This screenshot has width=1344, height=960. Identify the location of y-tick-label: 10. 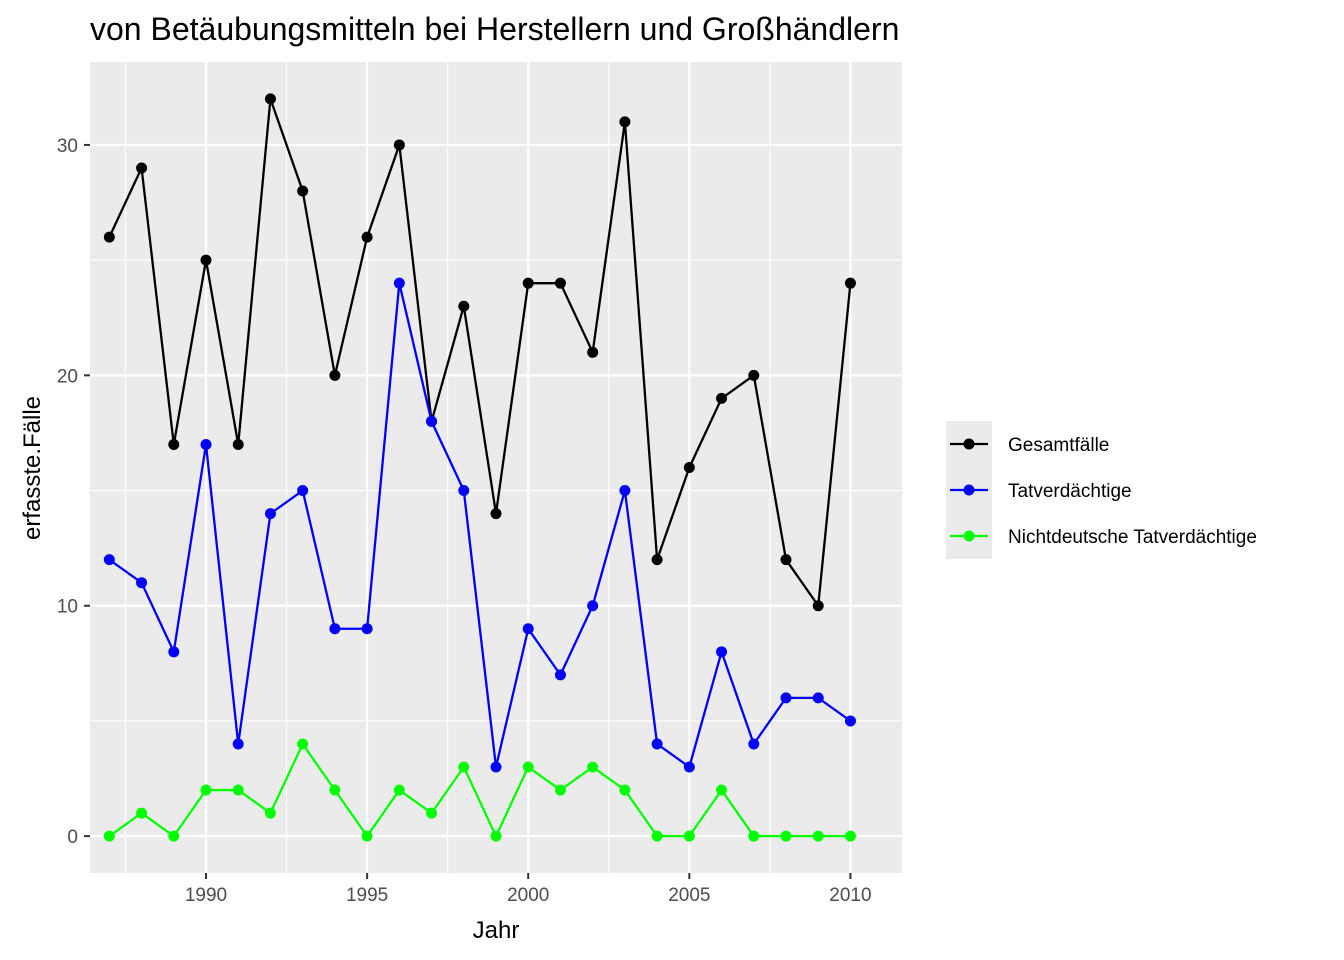
(67, 607).